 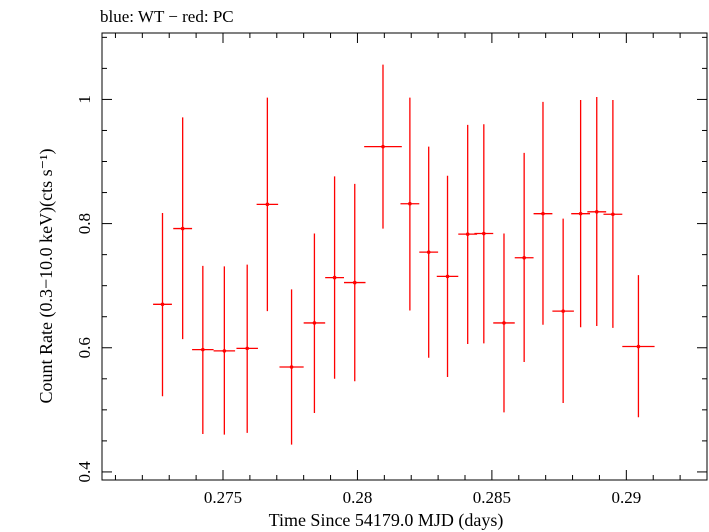 I want to click on y-tick-label: 0.6, so click(x=84, y=347).